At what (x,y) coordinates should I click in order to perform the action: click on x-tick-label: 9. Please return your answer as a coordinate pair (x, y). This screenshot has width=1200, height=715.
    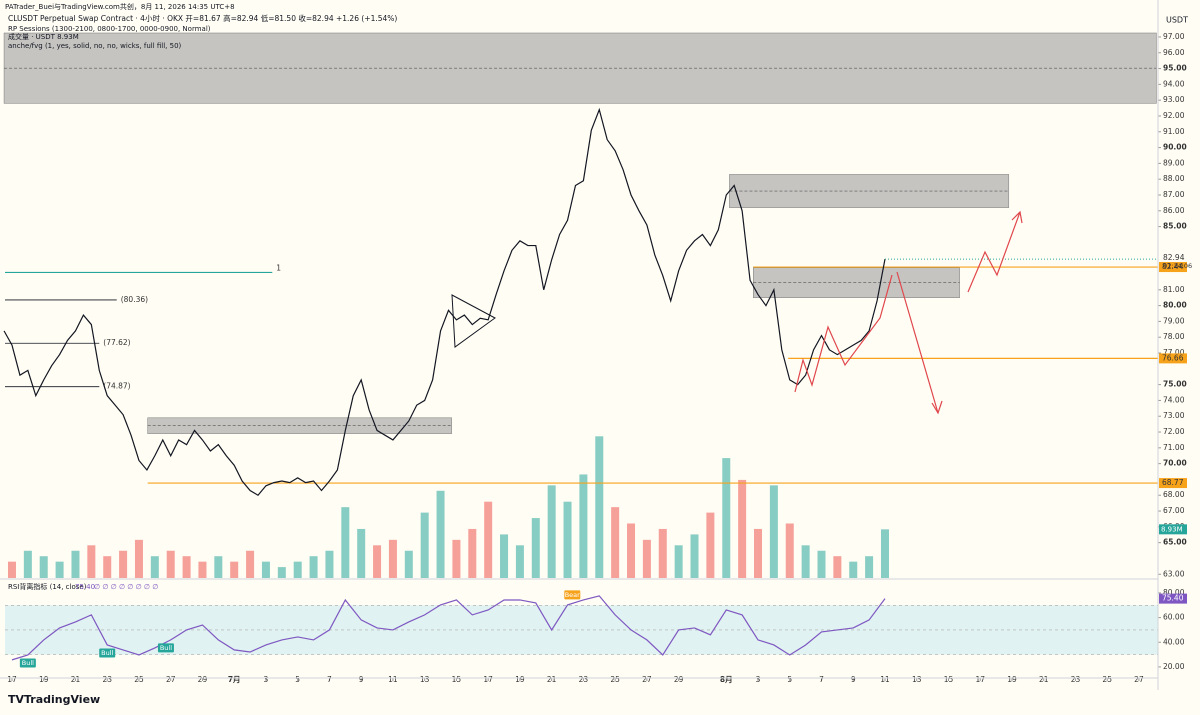
    Looking at the image, I should click on (361, 679).